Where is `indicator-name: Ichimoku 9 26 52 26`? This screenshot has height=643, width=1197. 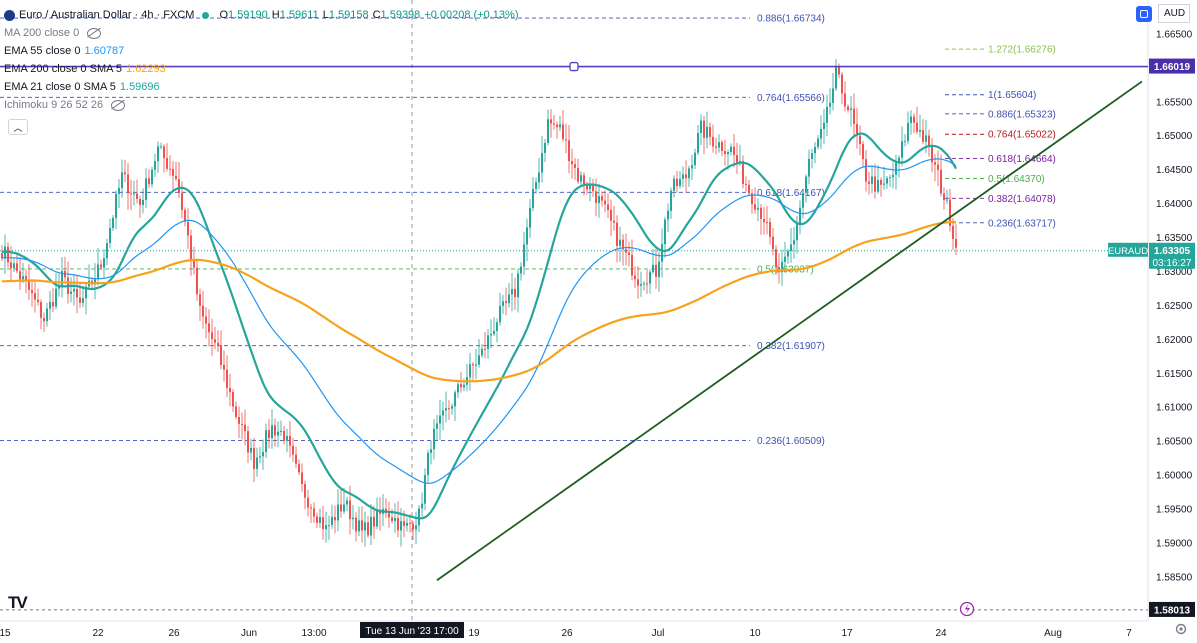 indicator-name: Ichimoku 9 26 52 26 is located at coordinates (54, 105).